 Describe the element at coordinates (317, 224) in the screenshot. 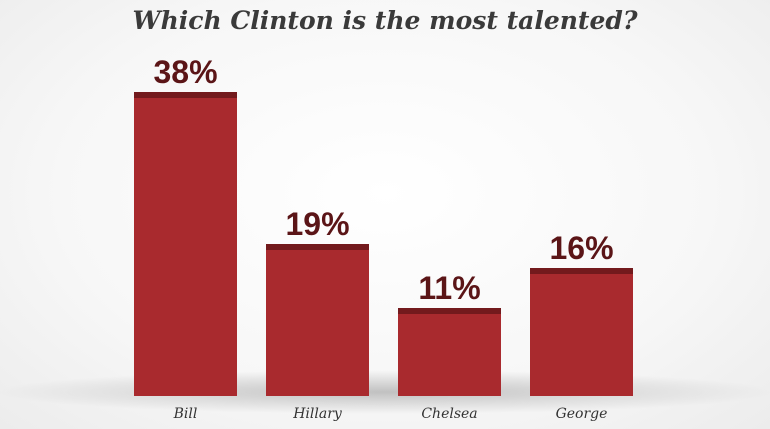

I see `value-label-hillary: 19%` at that location.